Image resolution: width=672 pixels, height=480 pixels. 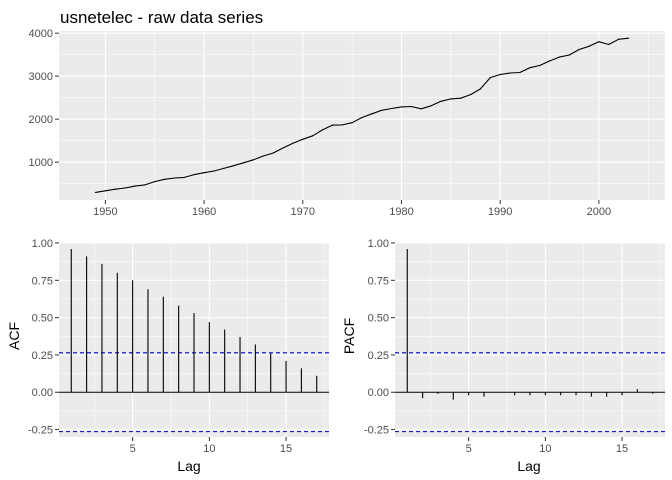 I want to click on acf-y-tick-label: 1.00, so click(x=42, y=244).